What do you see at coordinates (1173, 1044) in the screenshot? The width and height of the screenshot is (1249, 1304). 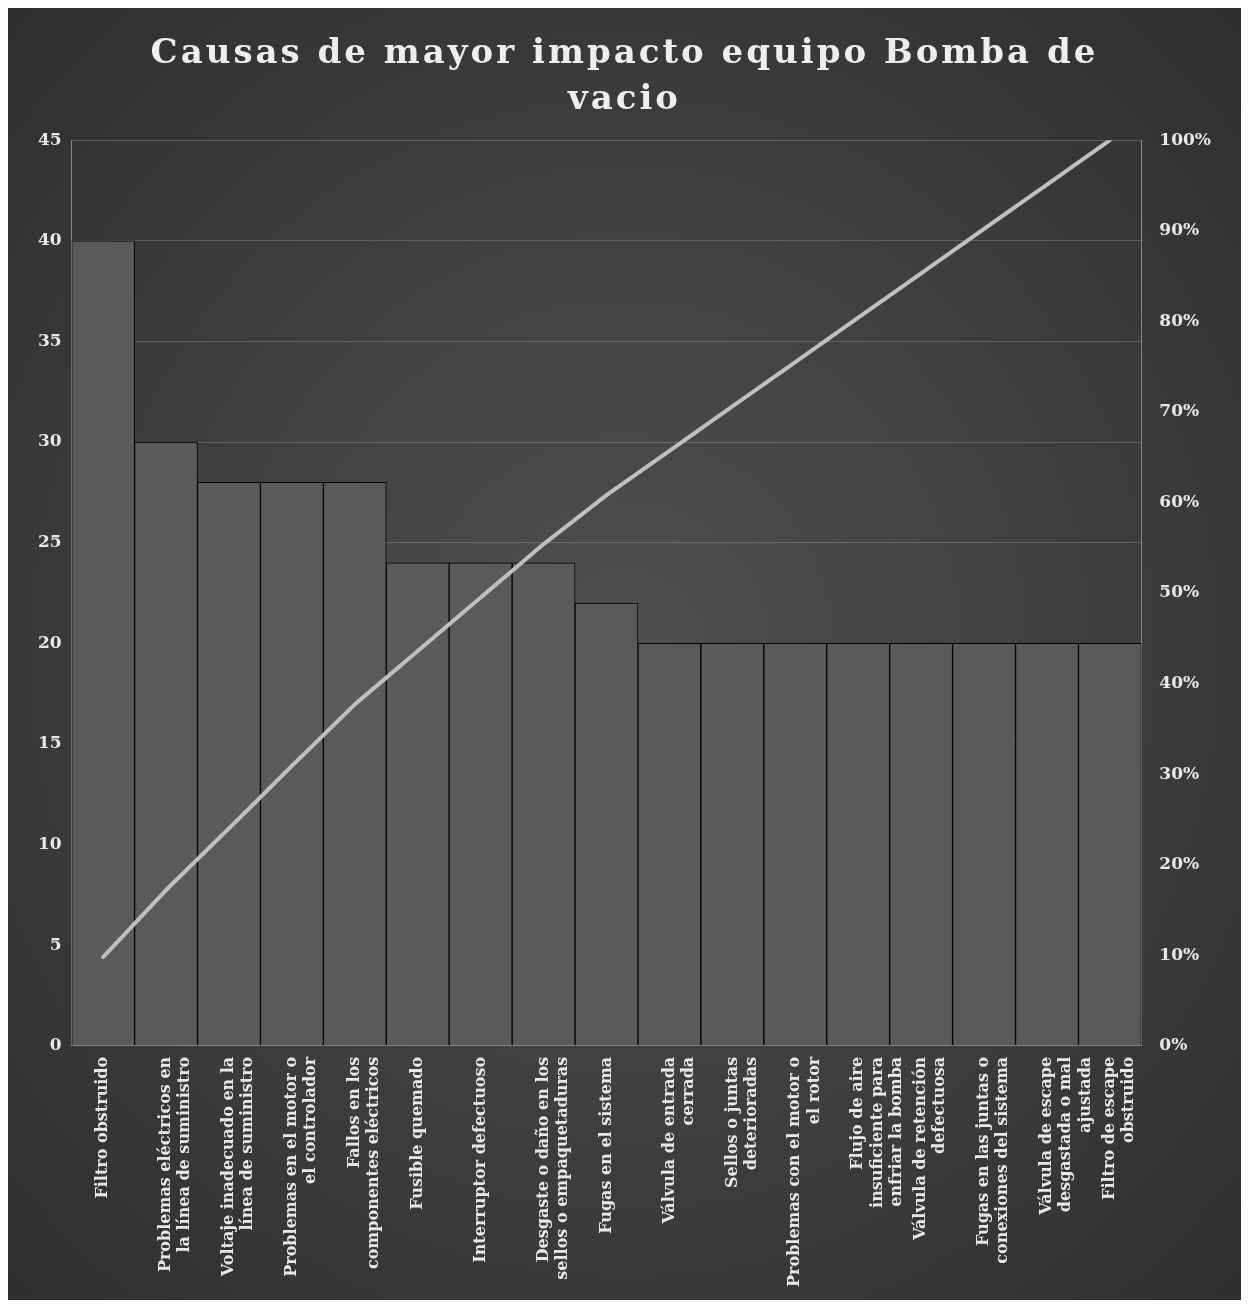 I see `y2-tick-label: 0%` at bounding box center [1173, 1044].